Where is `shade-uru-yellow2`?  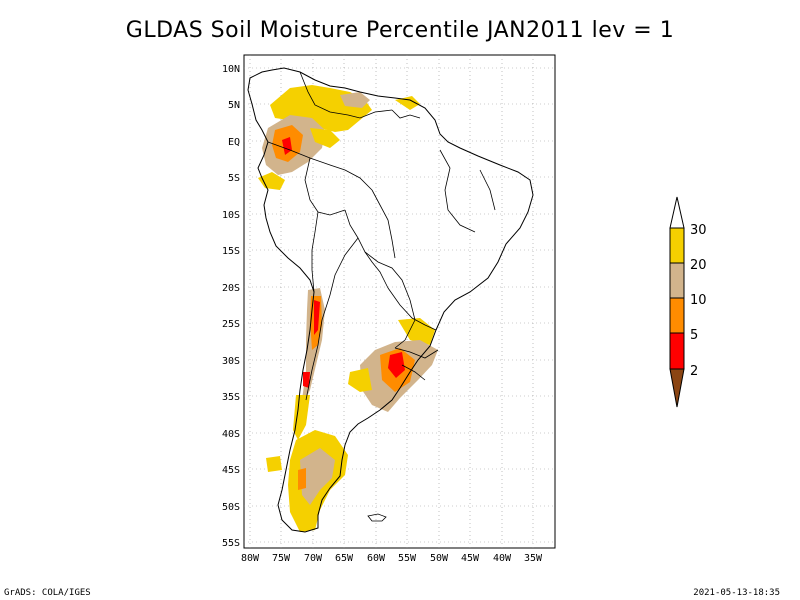
shade-uru-yellow2 is located at coordinates (360, 380).